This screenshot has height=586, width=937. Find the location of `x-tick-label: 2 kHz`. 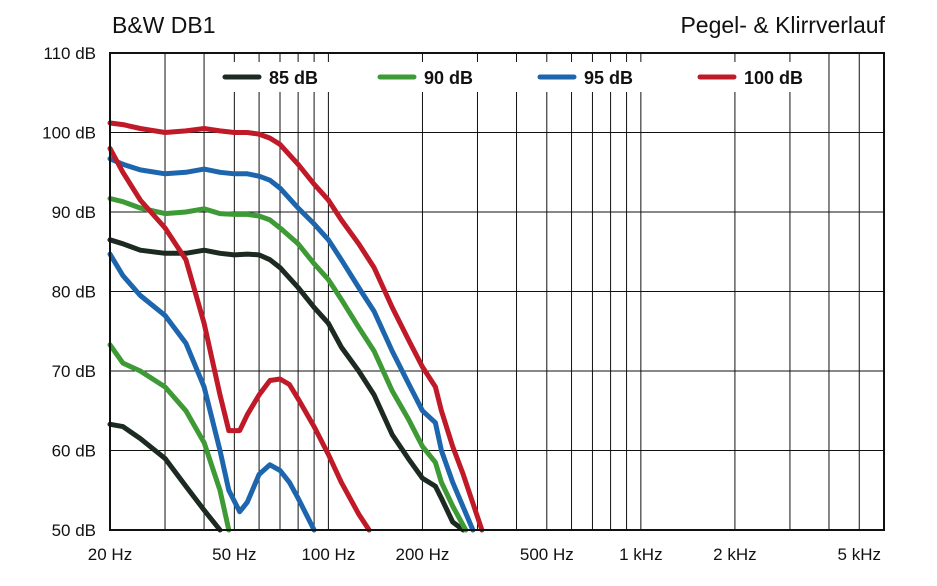

x-tick-label: 2 kHz is located at coordinates (734, 554).